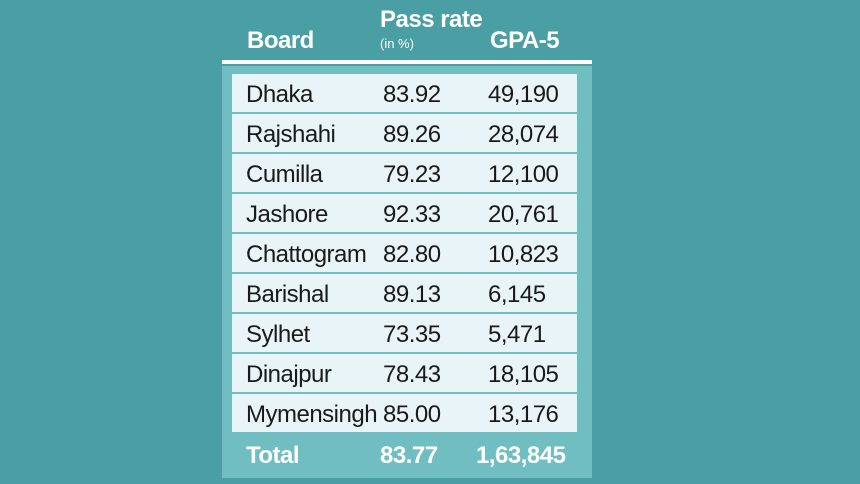 The height and width of the screenshot is (484, 860). I want to click on total-row: Total 83.77 1,63,845, so click(407, 456).